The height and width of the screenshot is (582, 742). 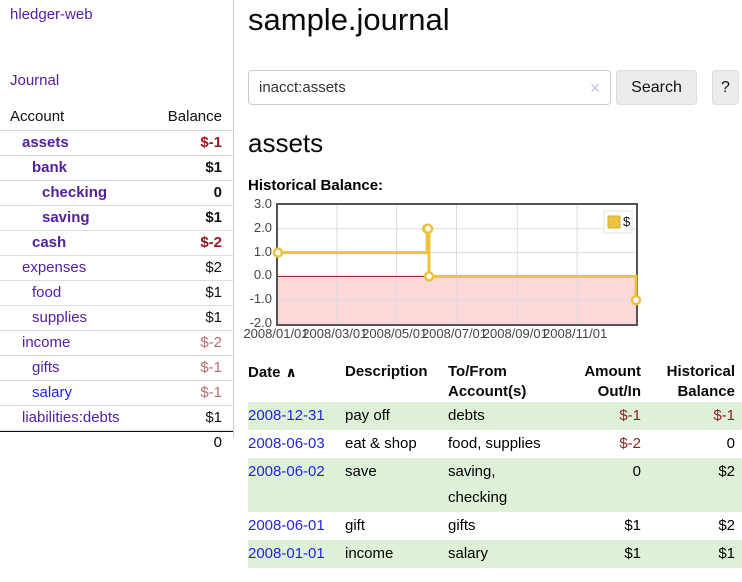 I want to click on sidebar-account-row: assets $-1, so click(x=116, y=143).